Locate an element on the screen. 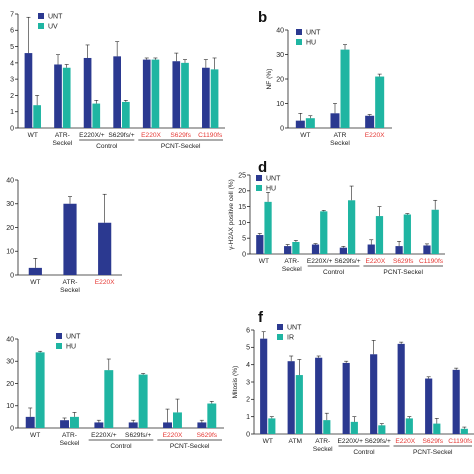  x-tick-label-line: ATR- is located at coordinates (62, 135).